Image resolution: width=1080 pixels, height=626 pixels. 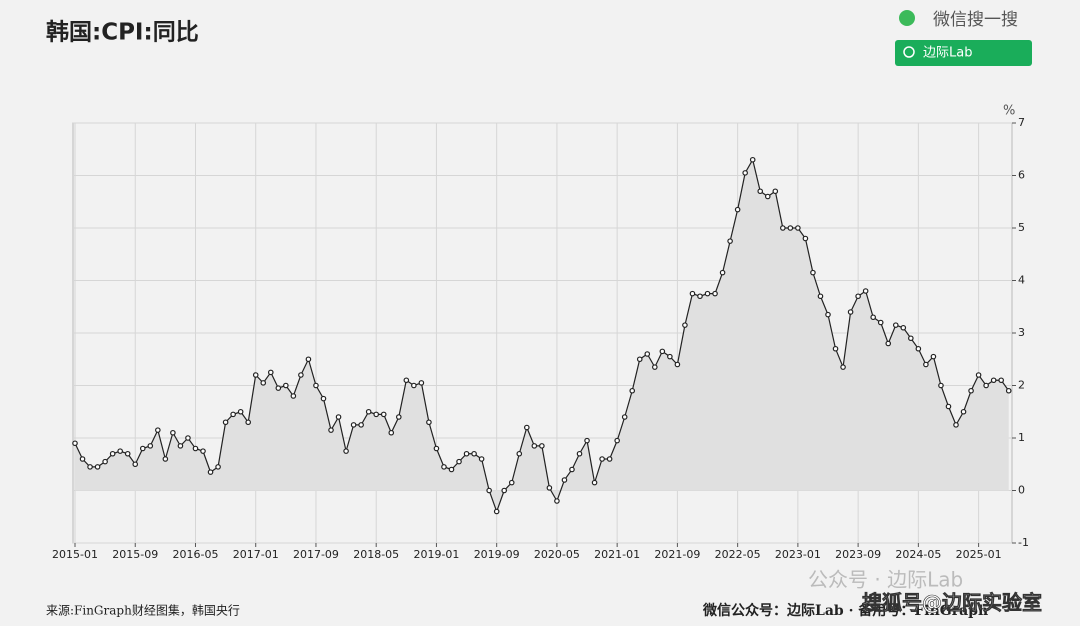 What do you see at coordinates (738, 554) in the screenshot?
I see `x-tick-label: 2022-05` at bounding box center [738, 554].